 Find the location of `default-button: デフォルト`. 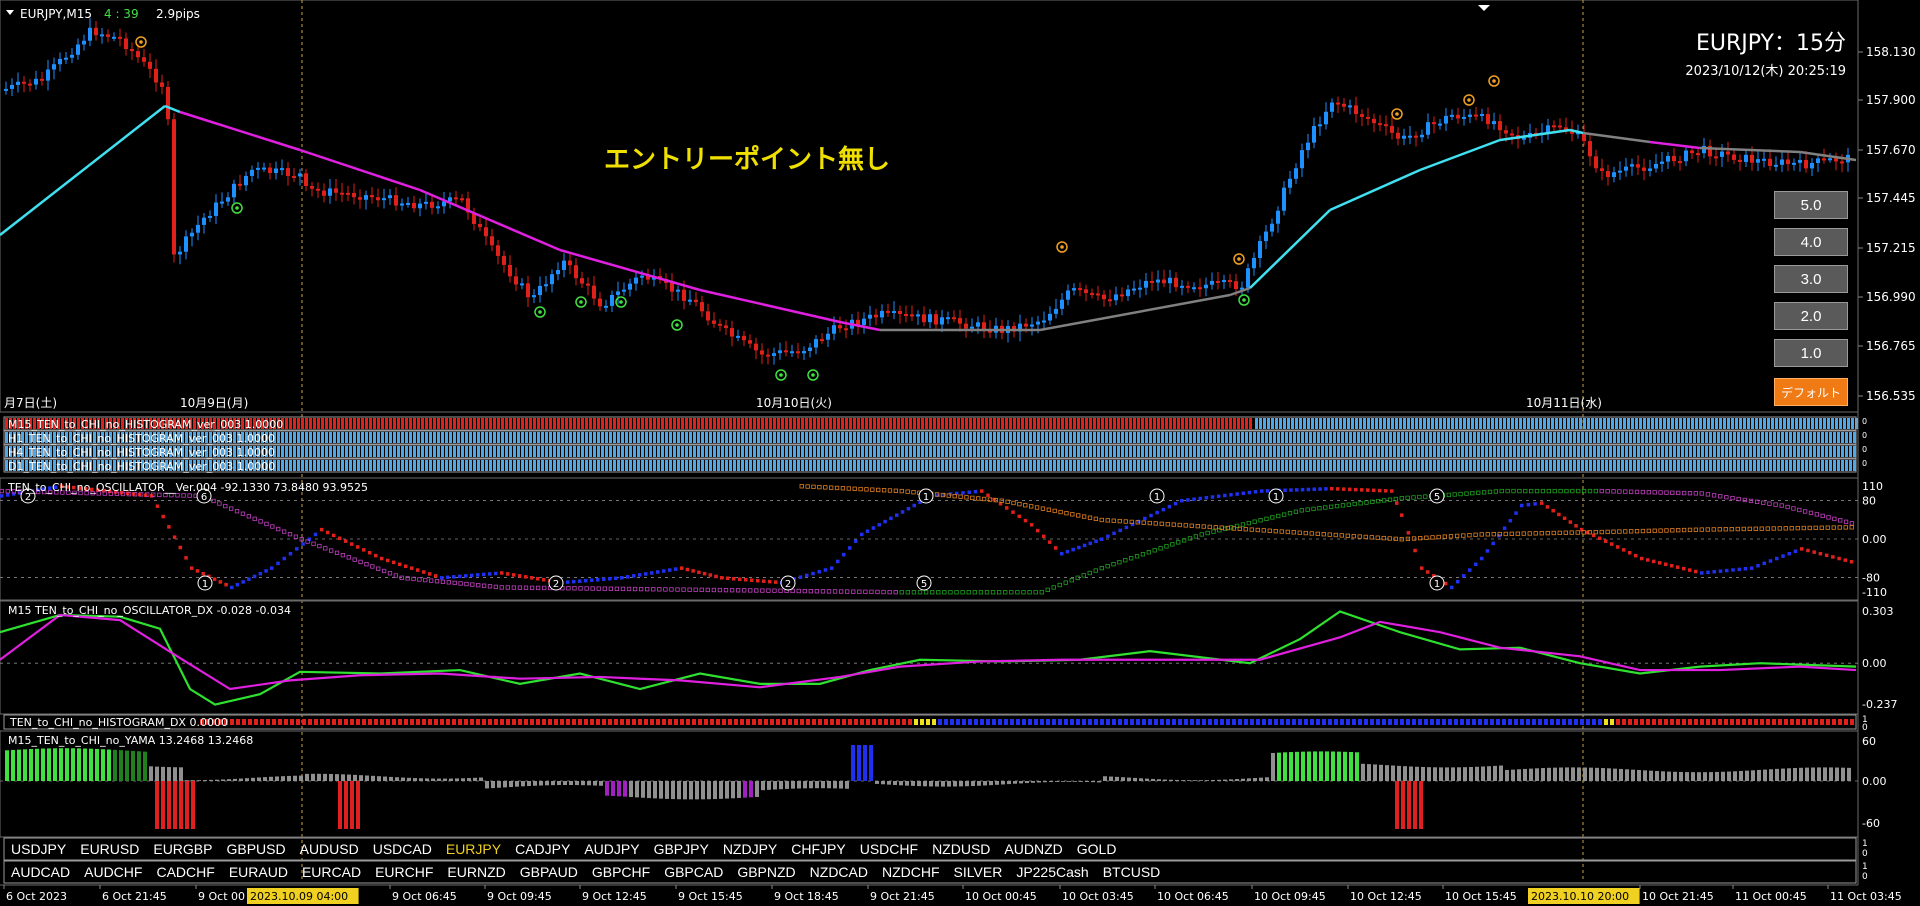

default-button: デフォルト is located at coordinates (1811, 392).